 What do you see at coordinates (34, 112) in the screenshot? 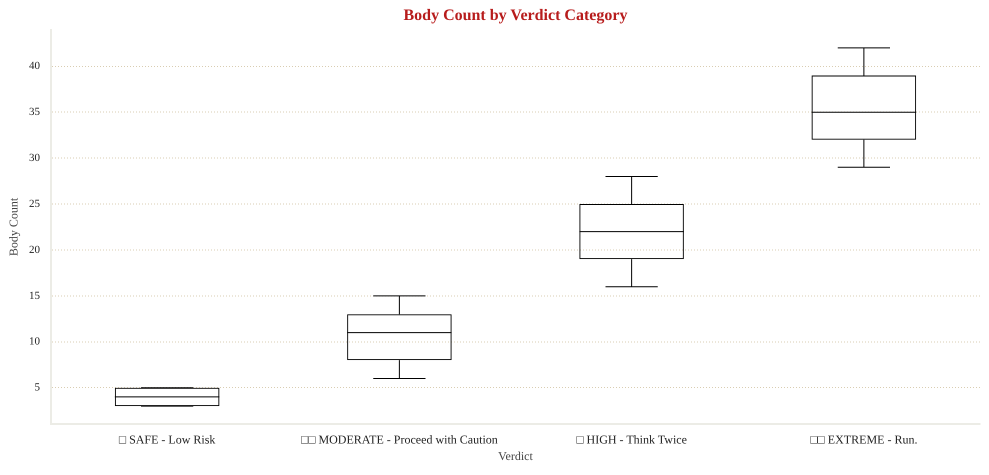
I see `y-tick-label: 35` at bounding box center [34, 112].